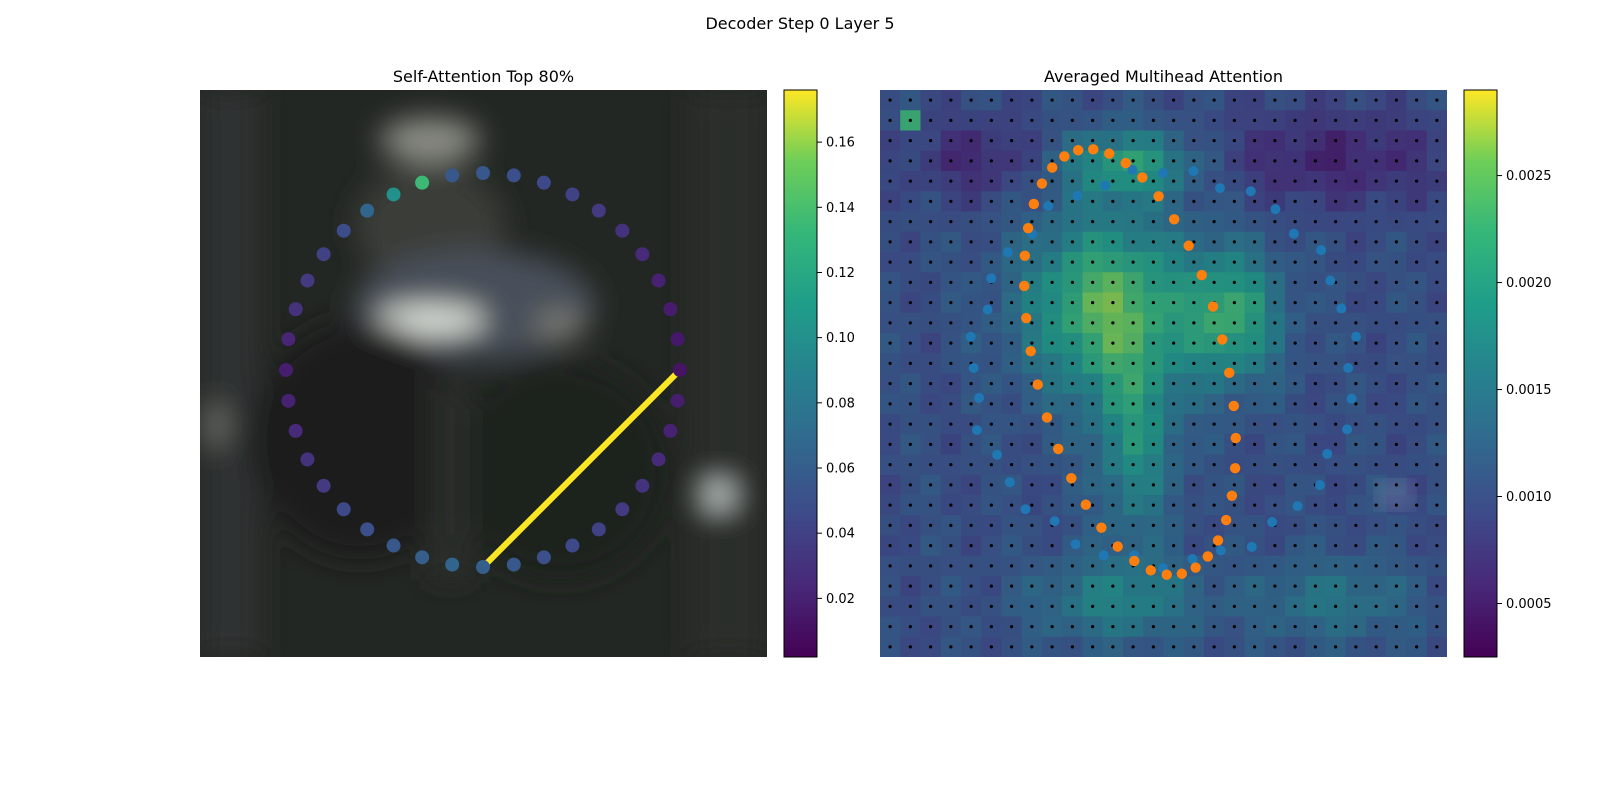 This screenshot has height=800, width=1600. Describe the element at coordinates (840, 208) in the screenshot. I see `colorbar-tick-label: 0.14` at that location.